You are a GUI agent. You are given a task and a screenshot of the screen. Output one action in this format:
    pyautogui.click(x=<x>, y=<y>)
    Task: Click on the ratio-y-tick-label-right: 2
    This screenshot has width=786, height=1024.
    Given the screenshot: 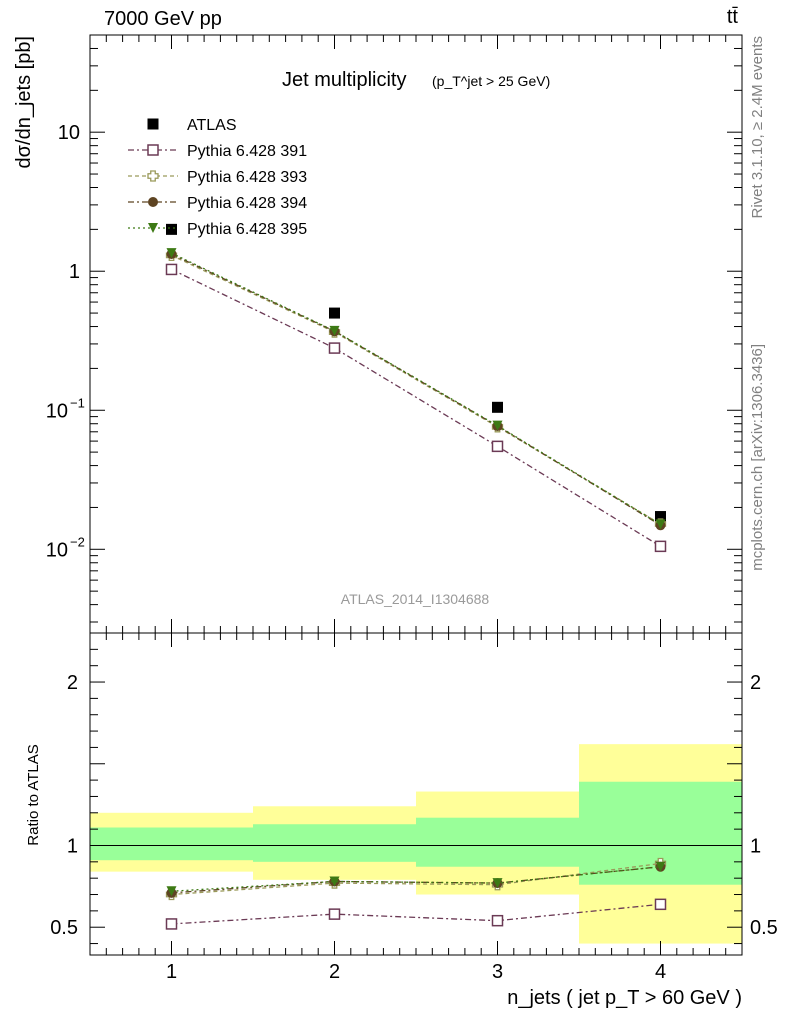 What is the action you would take?
    pyautogui.click(x=755, y=683)
    